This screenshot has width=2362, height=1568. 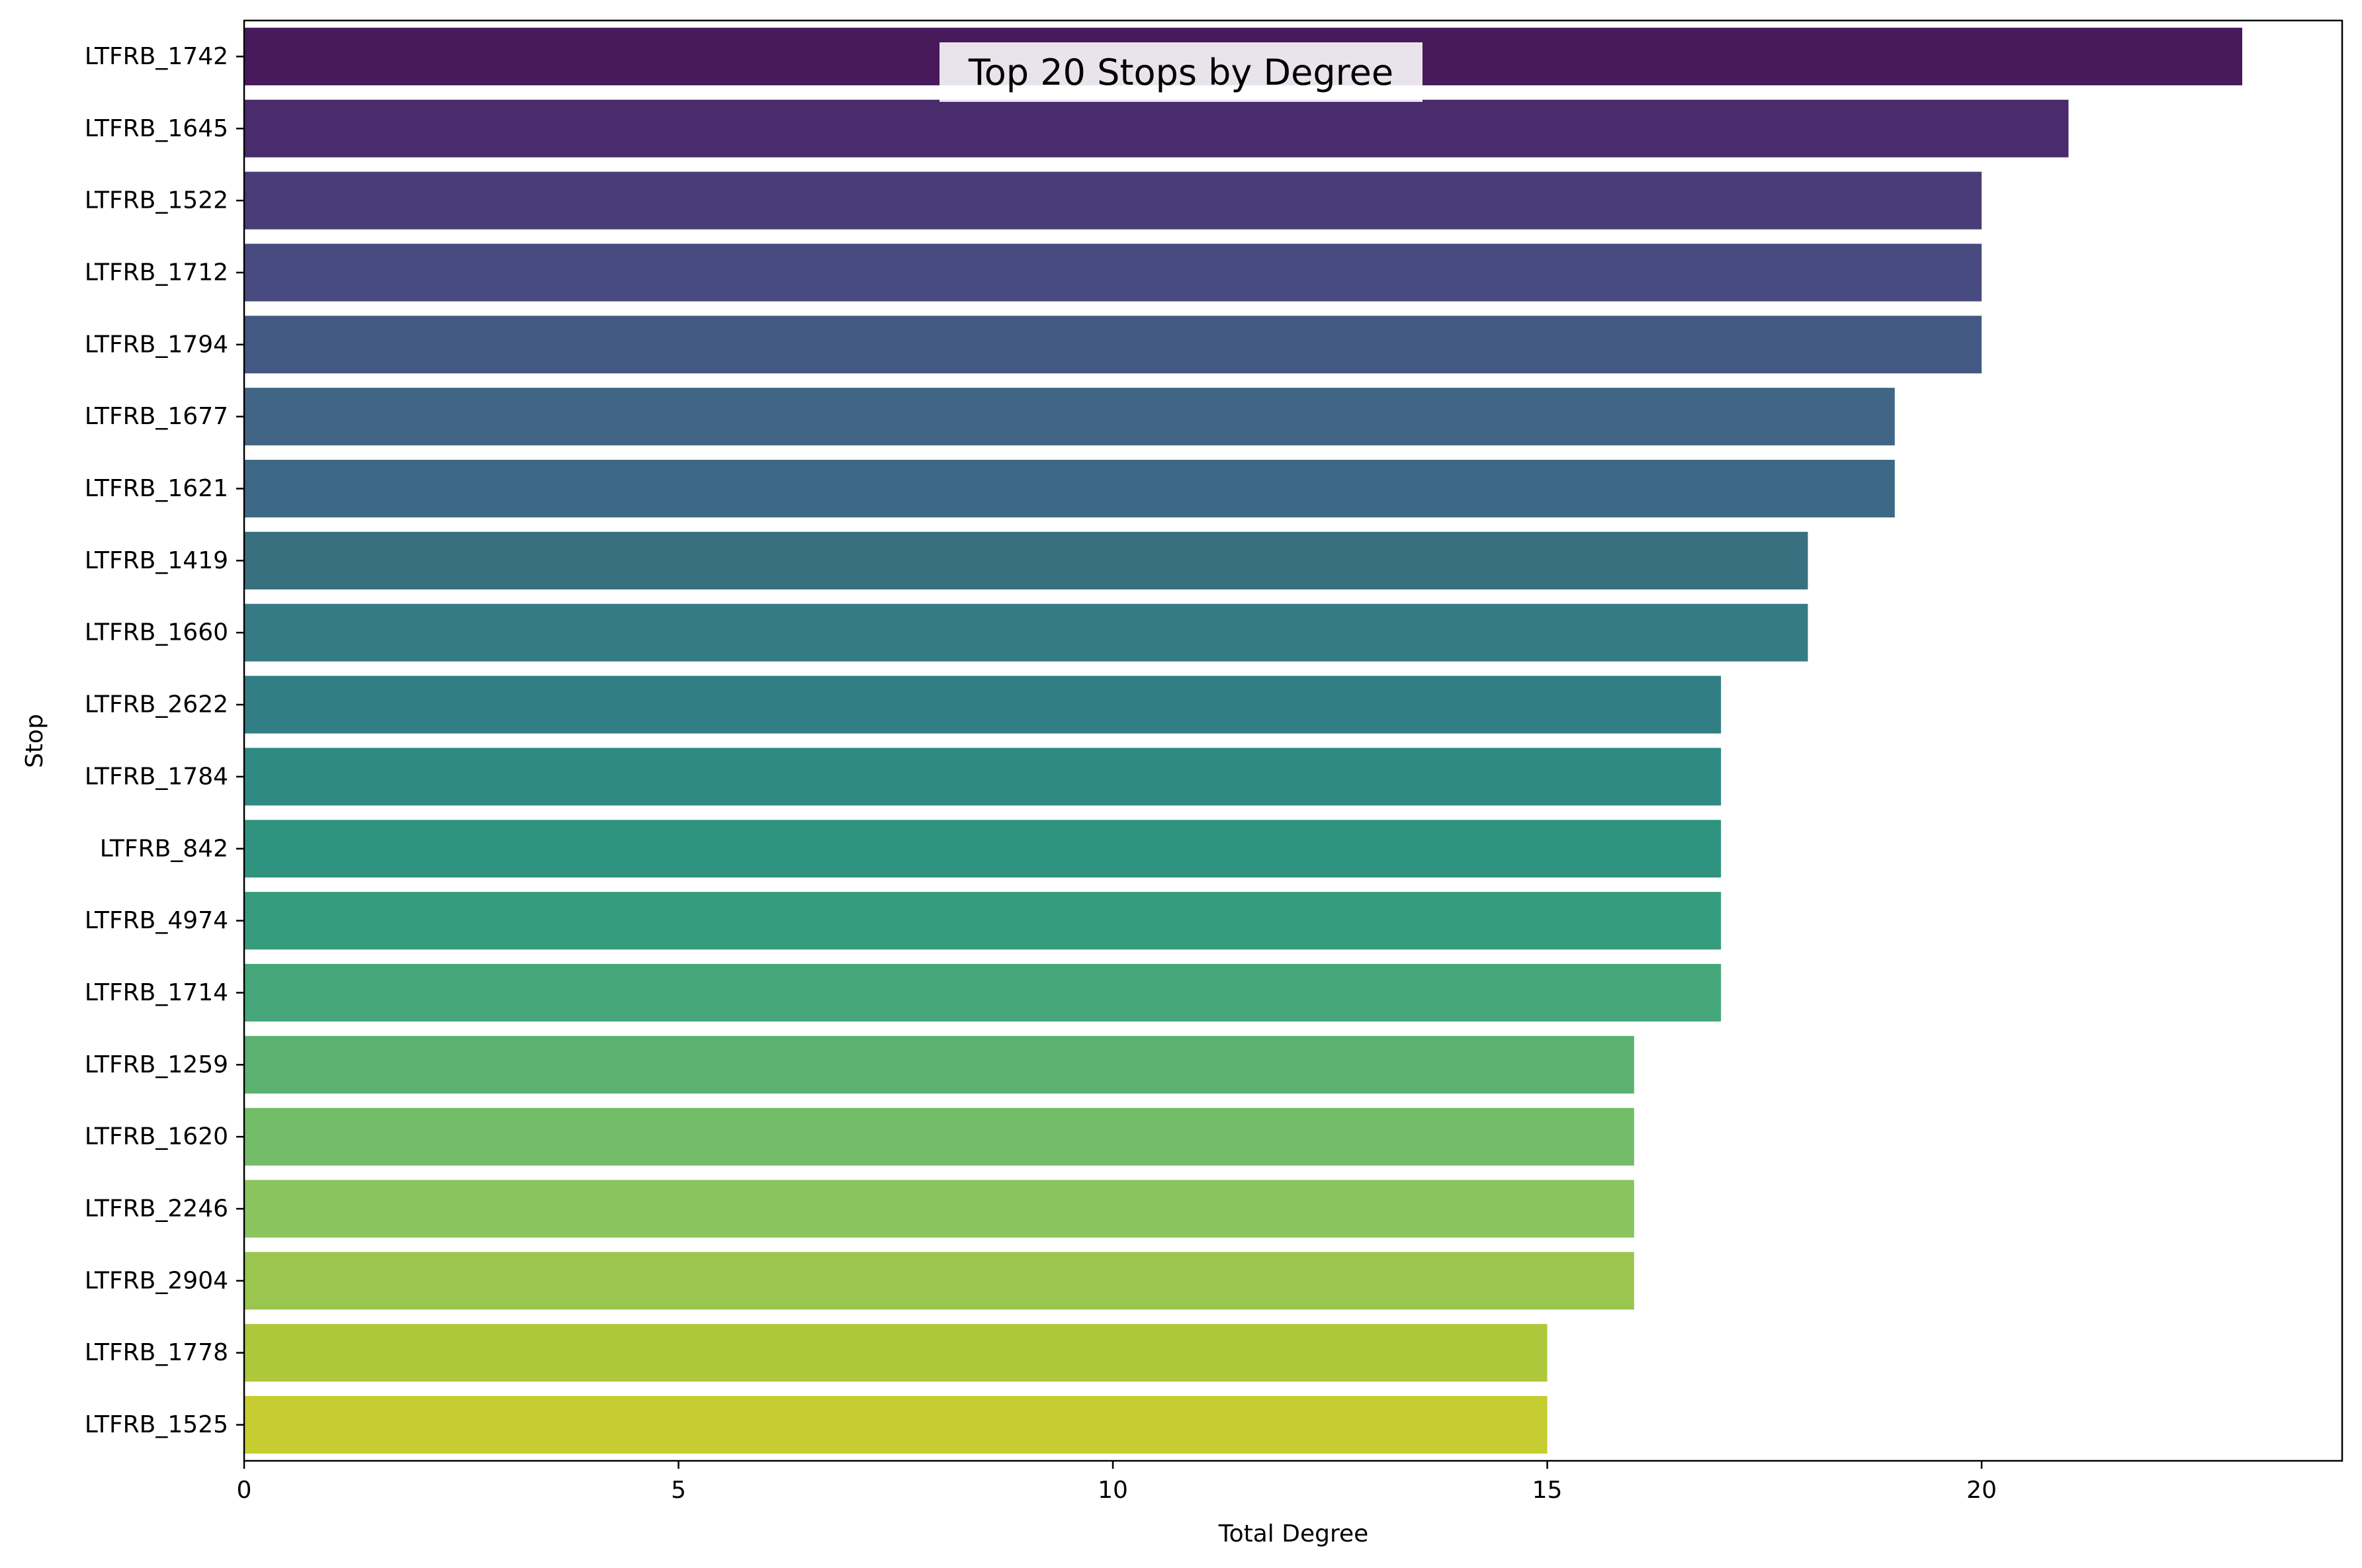 What do you see at coordinates (156, 705) in the screenshot?
I see `y-tick-label: LTFRB_2622` at bounding box center [156, 705].